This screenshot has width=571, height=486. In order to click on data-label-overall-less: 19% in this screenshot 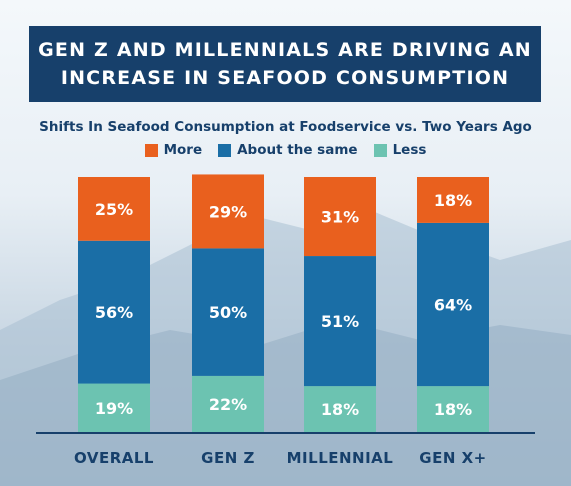, I will do `click(114, 408)`.